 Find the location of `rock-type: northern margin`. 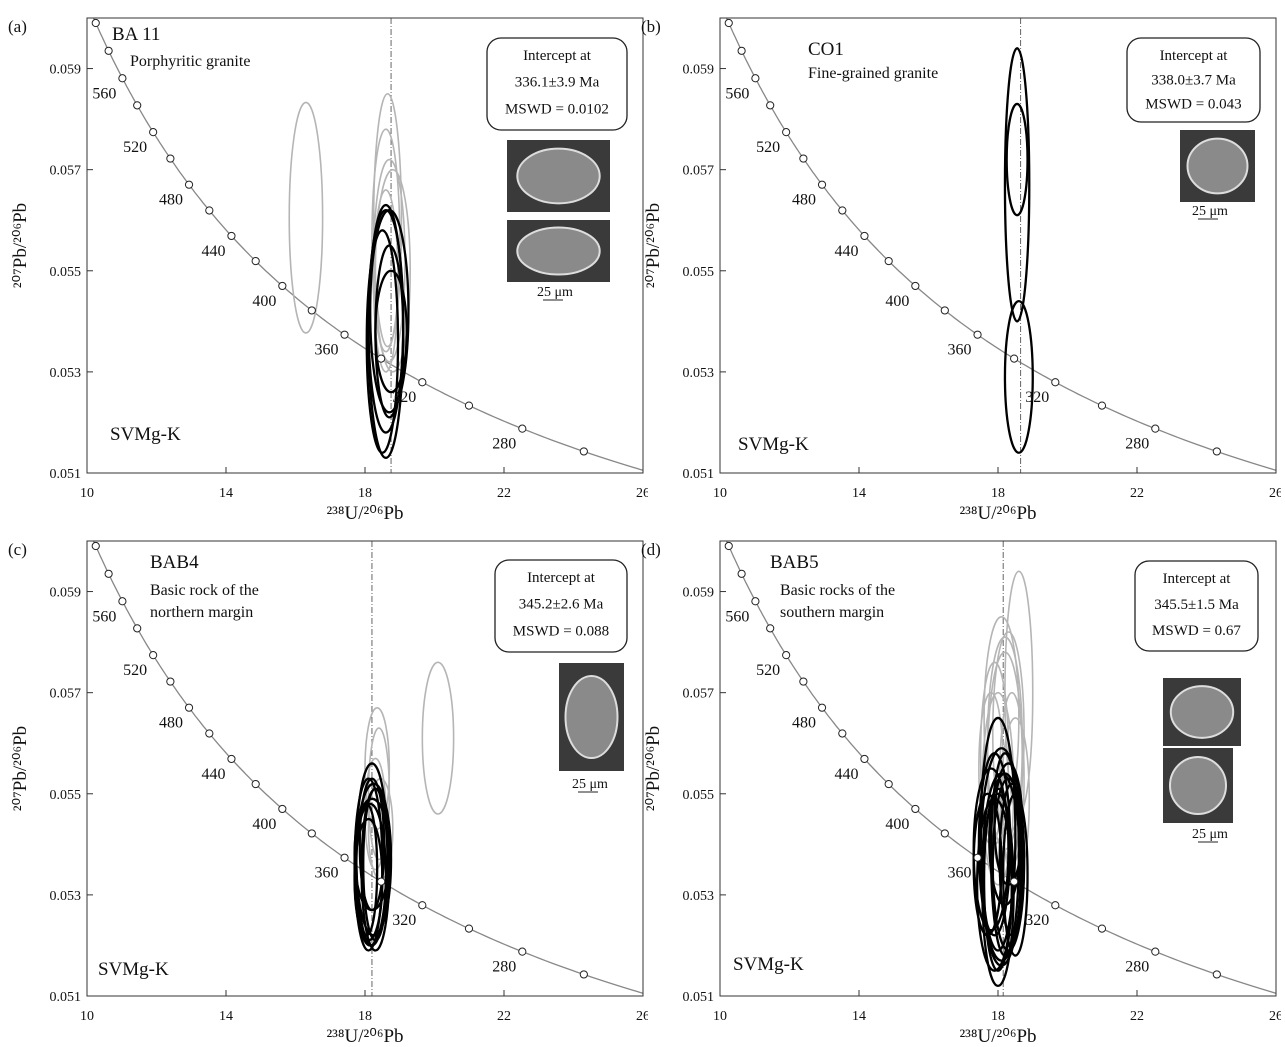

rock-type: northern margin is located at coordinates (201, 612).